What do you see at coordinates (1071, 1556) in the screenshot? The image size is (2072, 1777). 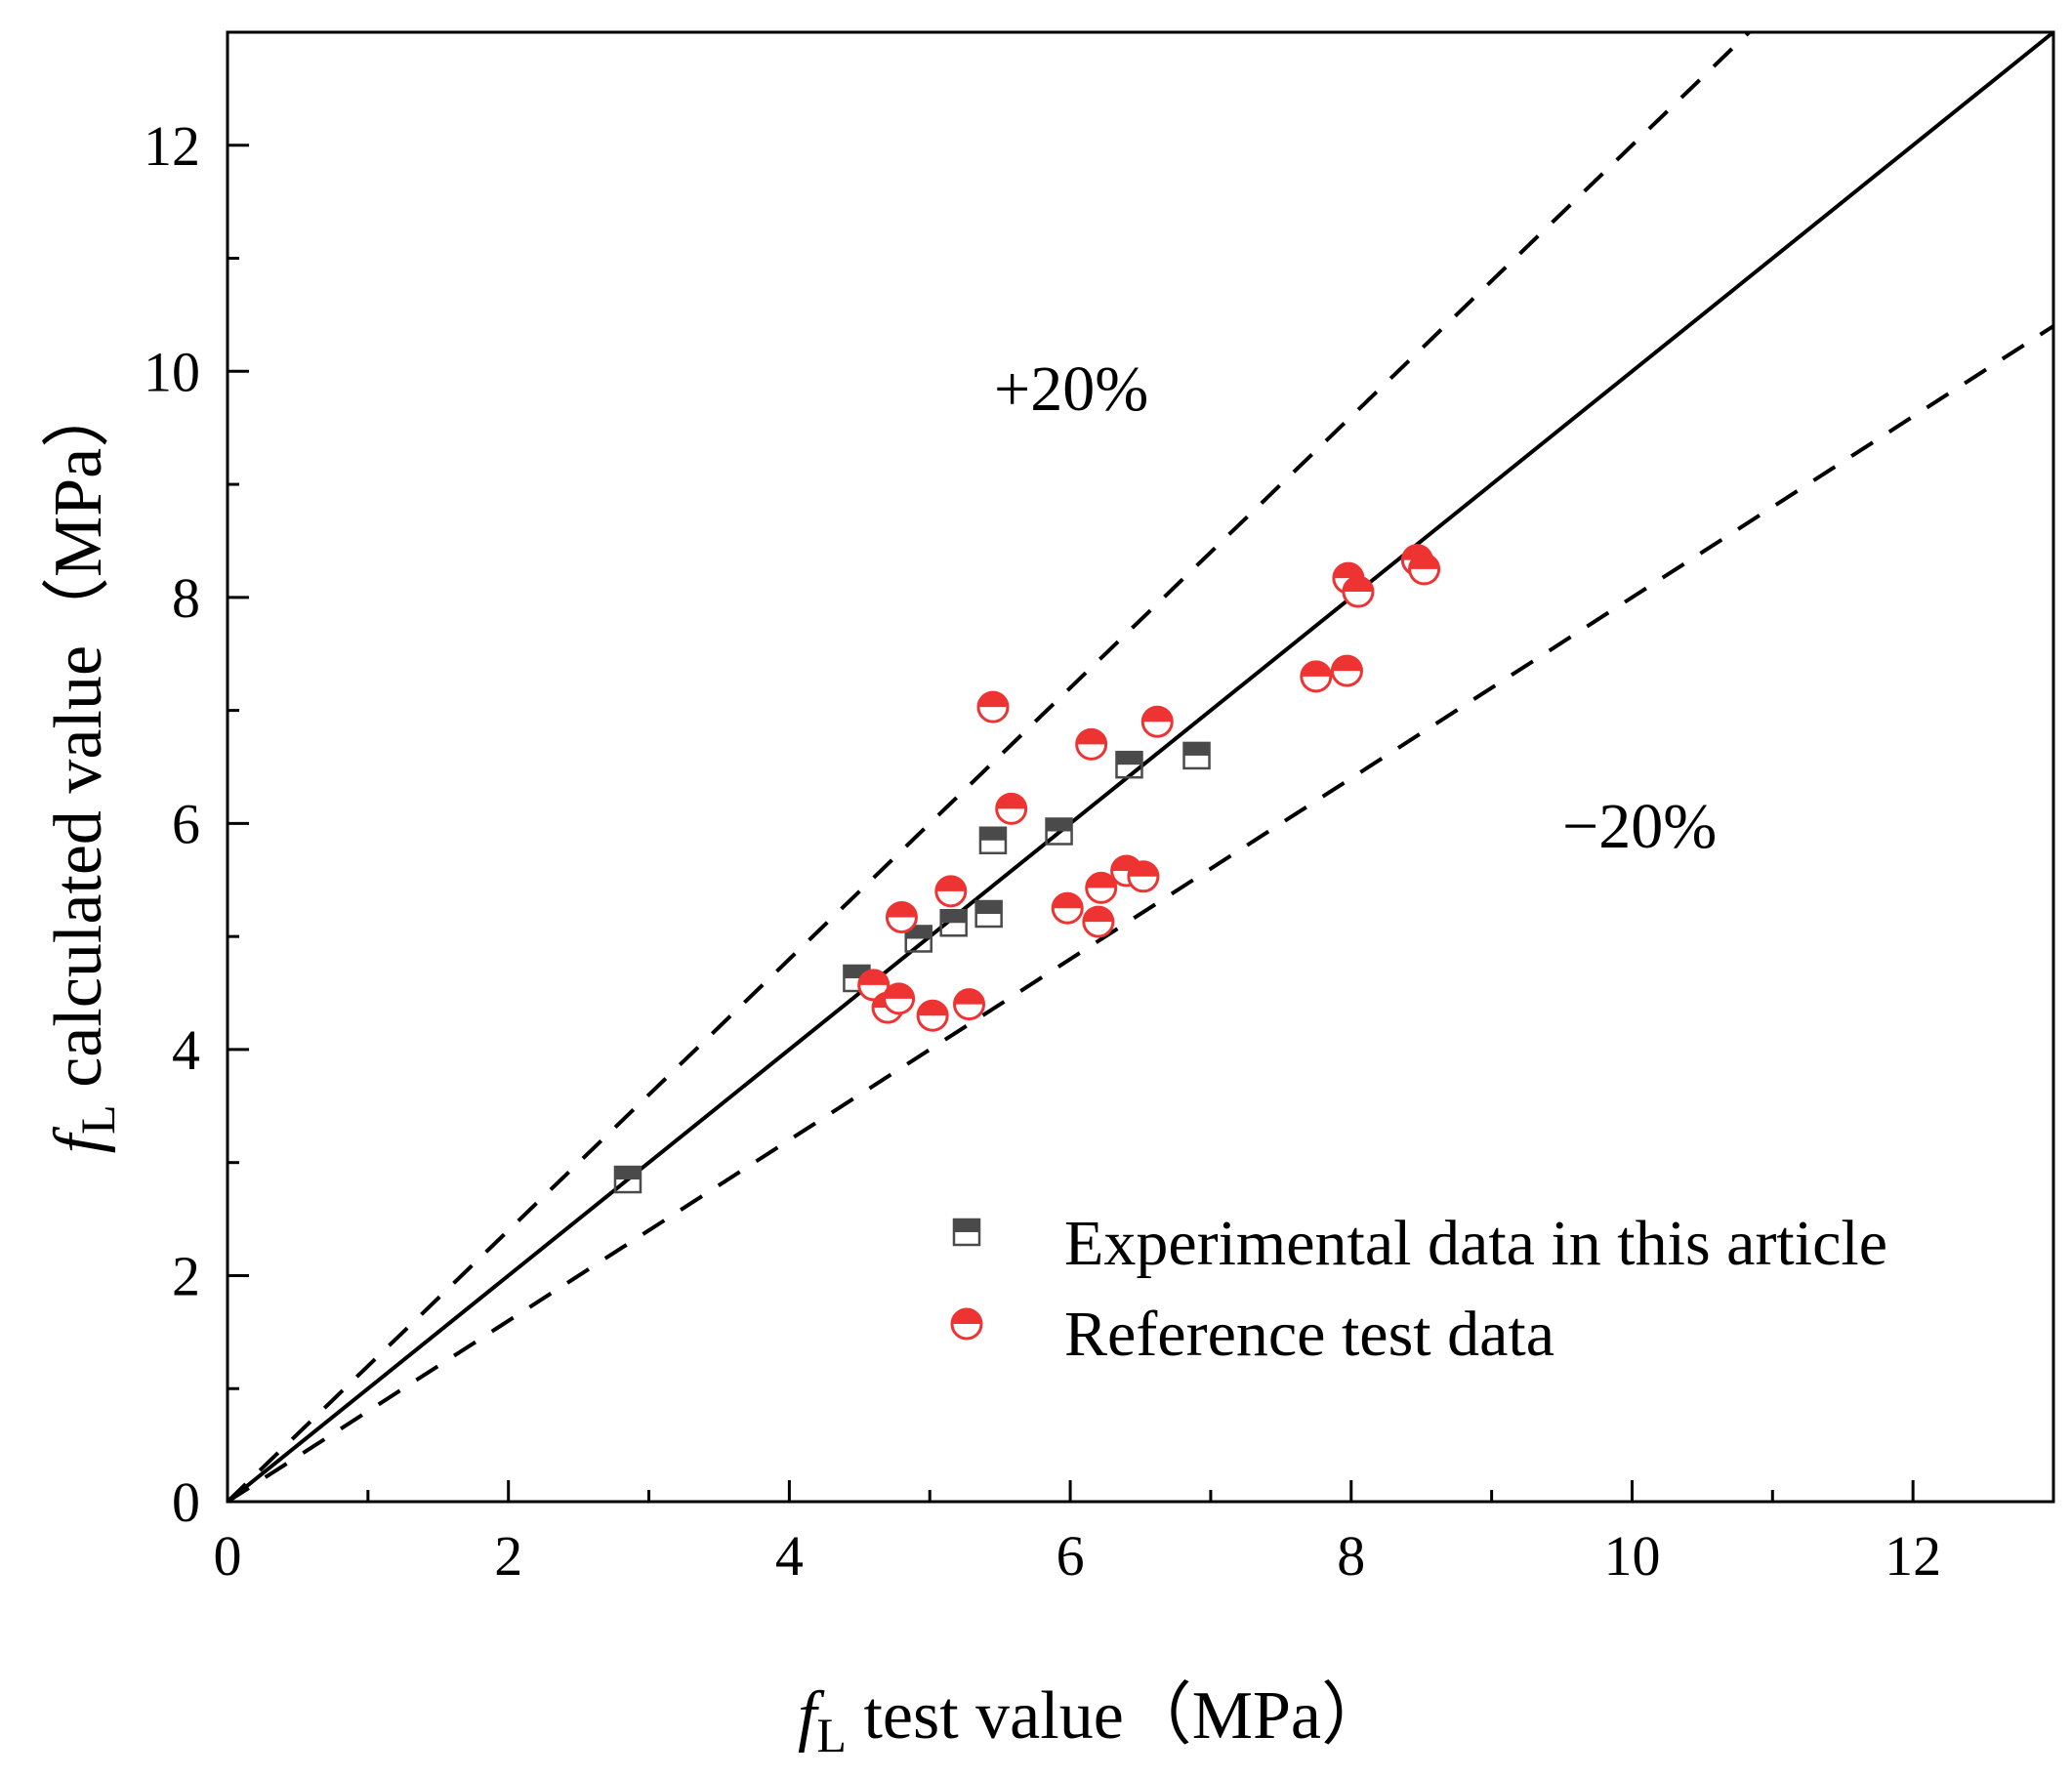 I see `x-tick-label: 6` at bounding box center [1071, 1556].